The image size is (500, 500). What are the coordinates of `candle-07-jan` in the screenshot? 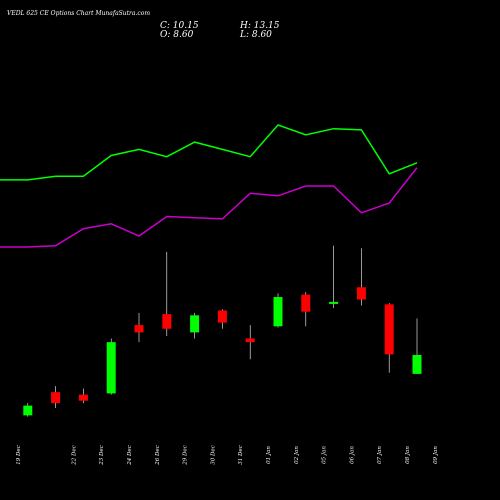 It's located at (389, 338).